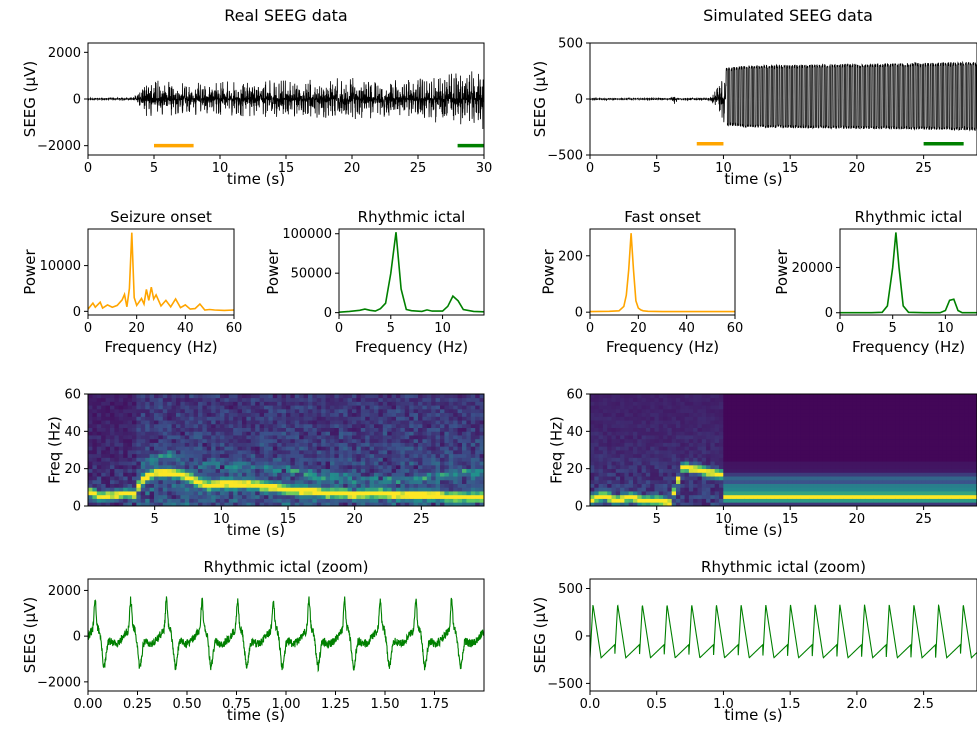  What do you see at coordinates (328, 313) in the screenshot?
I see `y-tick-label: 0` at bounding box center [328, 313].